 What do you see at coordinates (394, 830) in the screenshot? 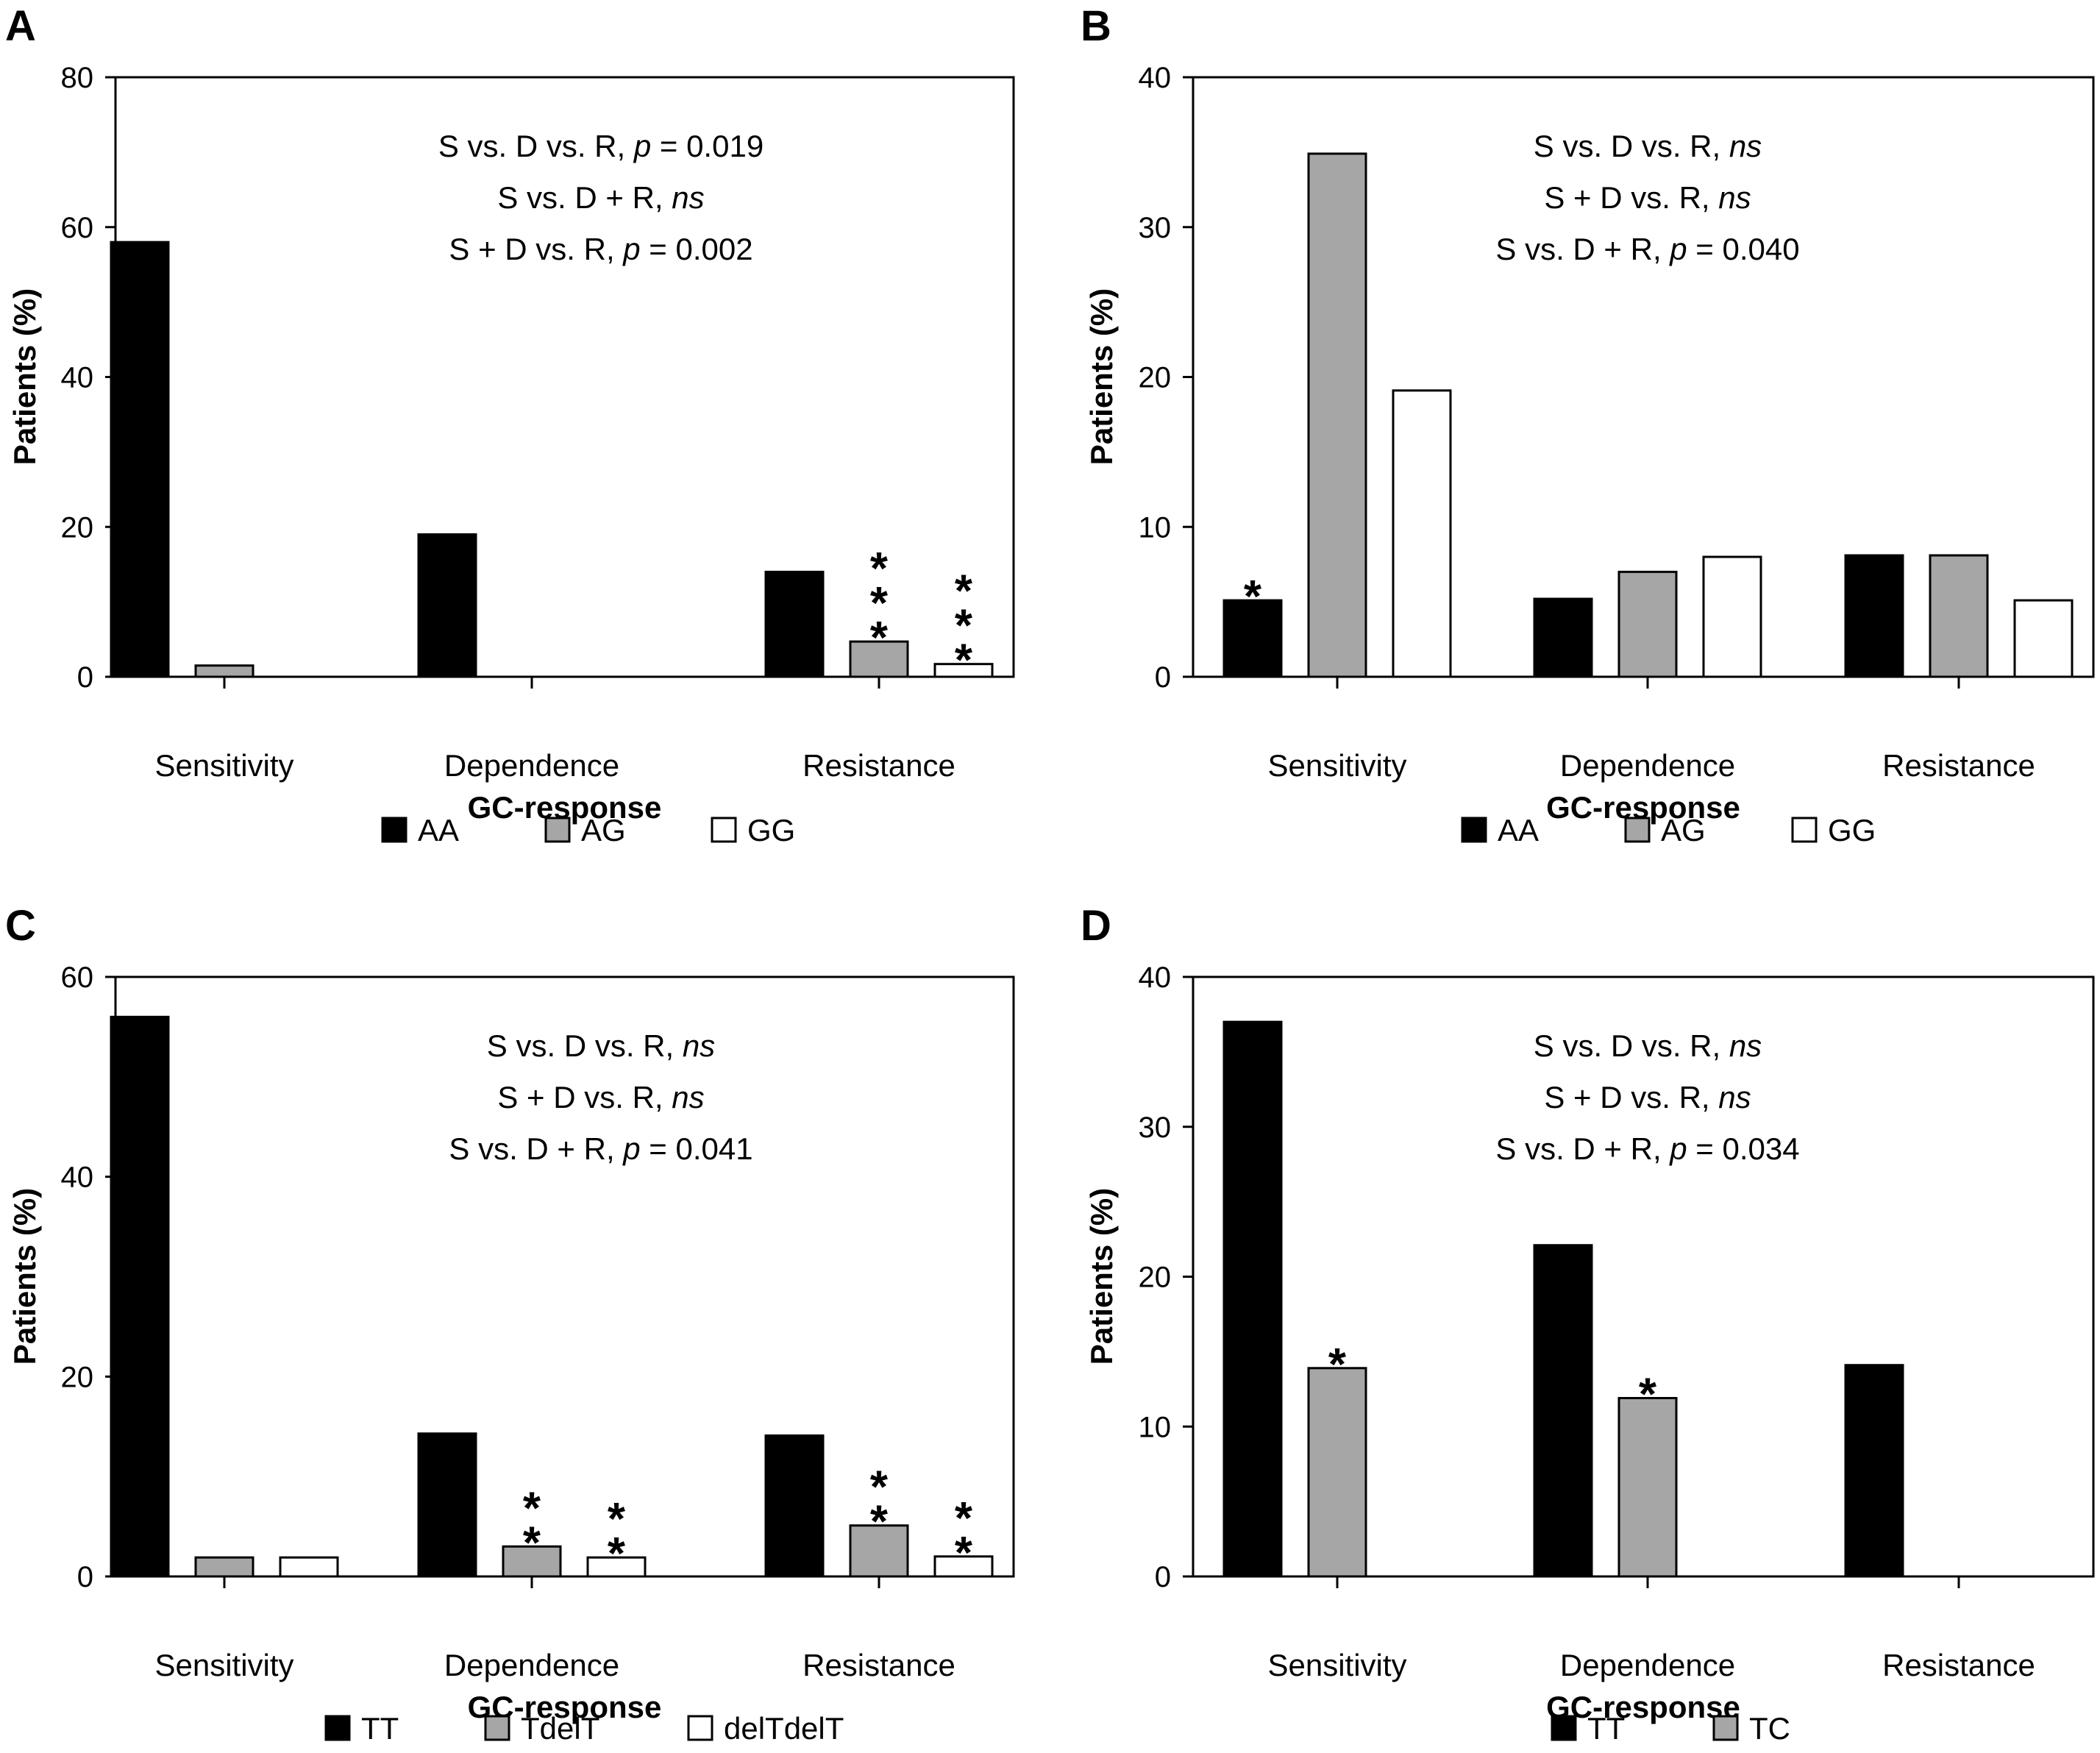
I see `legend-swatch-aa` at bounding box center [394, 830].